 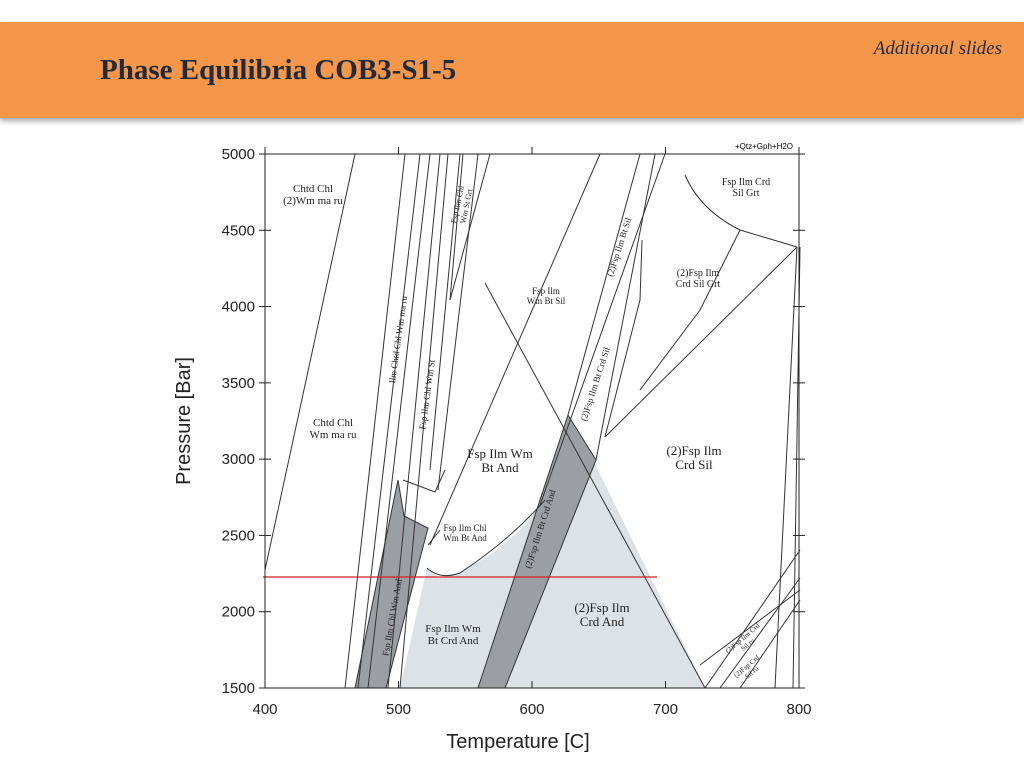 What do you see at coordinates (531, 709) in the screenshot?
I see `x-tick-label: 600` at bounding box center [531, 709].